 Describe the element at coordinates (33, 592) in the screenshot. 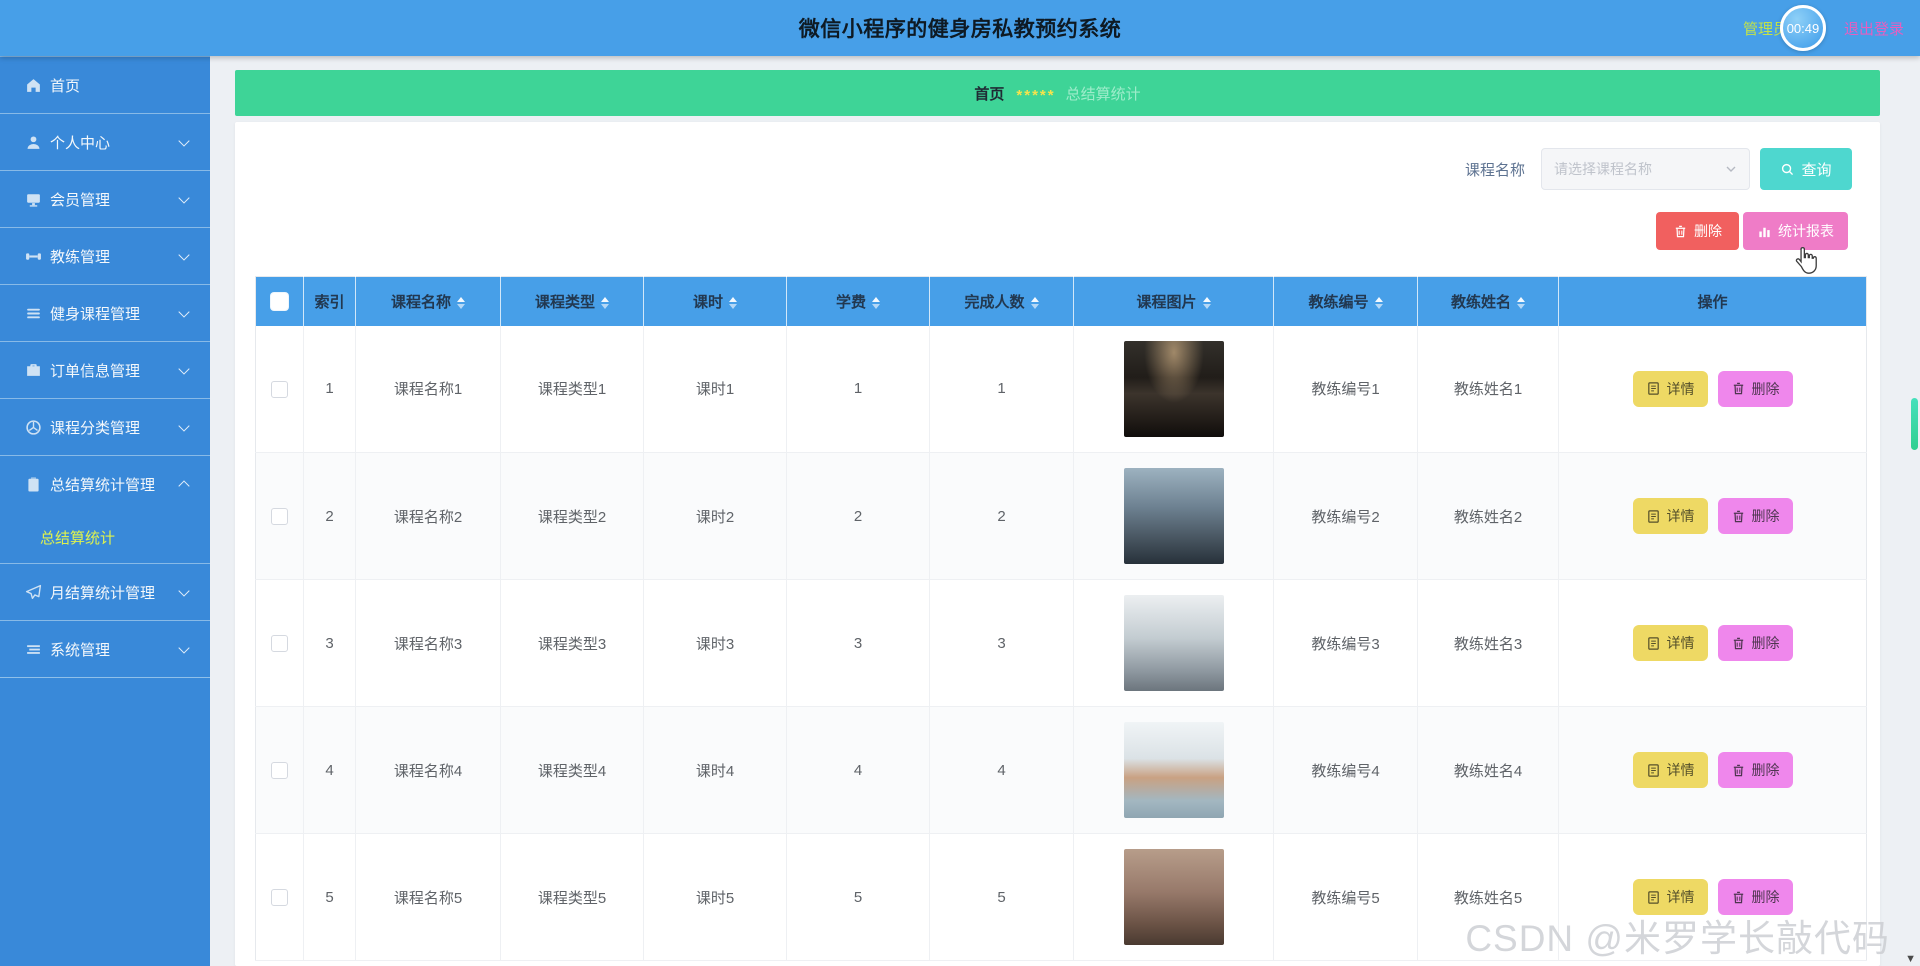

I see `paper-plane-icon` at that location.